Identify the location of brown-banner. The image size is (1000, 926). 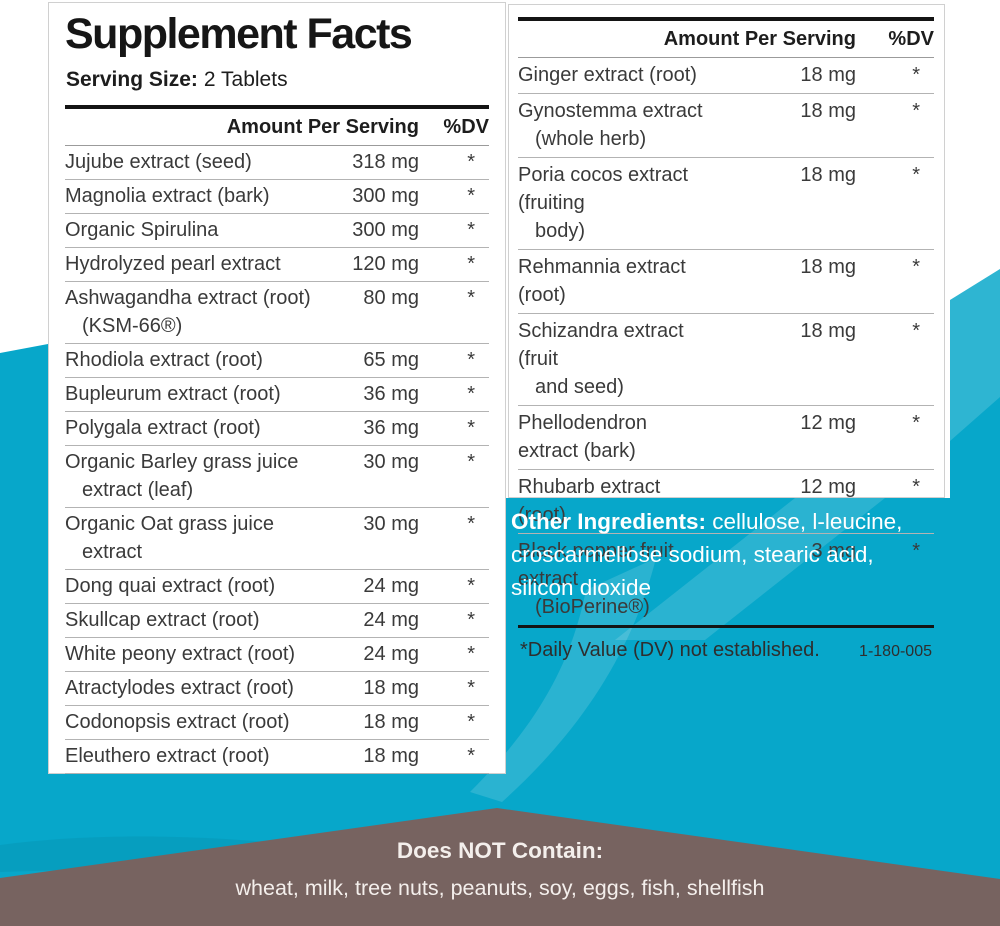
(500, 867).